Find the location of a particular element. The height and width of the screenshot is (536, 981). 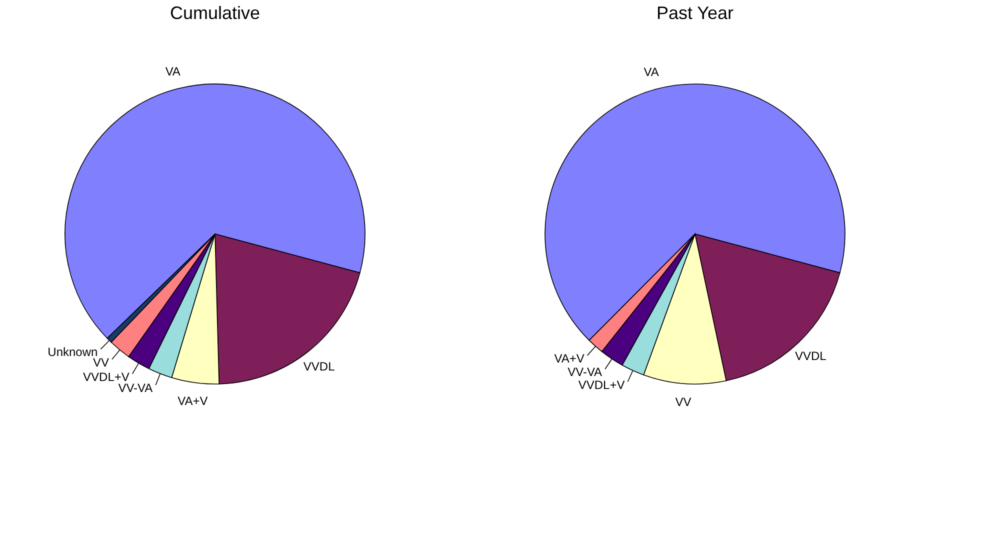

chart-title: Cumulative is located at coordinates (215, 13).